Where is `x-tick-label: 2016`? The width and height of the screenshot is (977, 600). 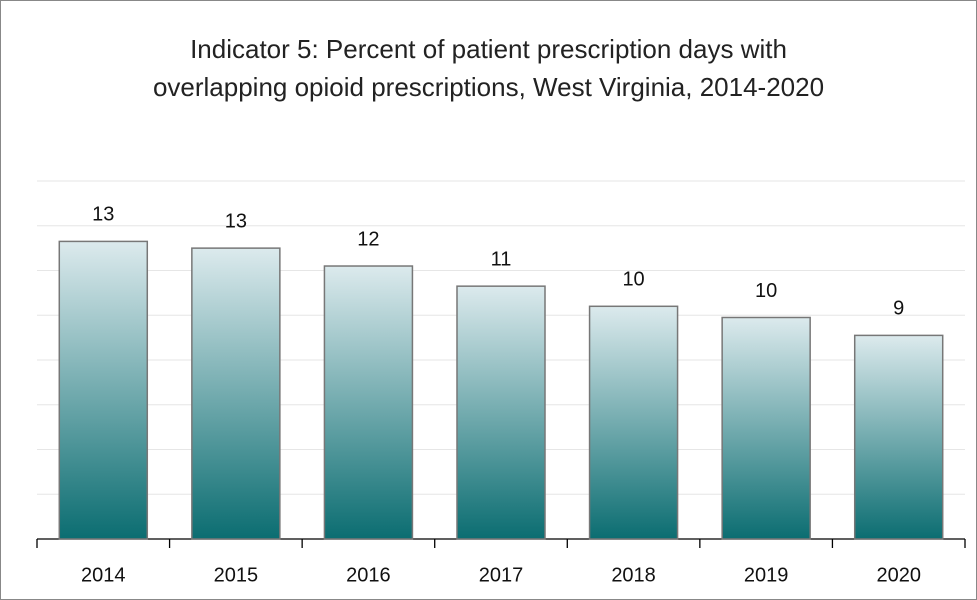
x-tick-label: 2016 is located at coordinates (368, 575).